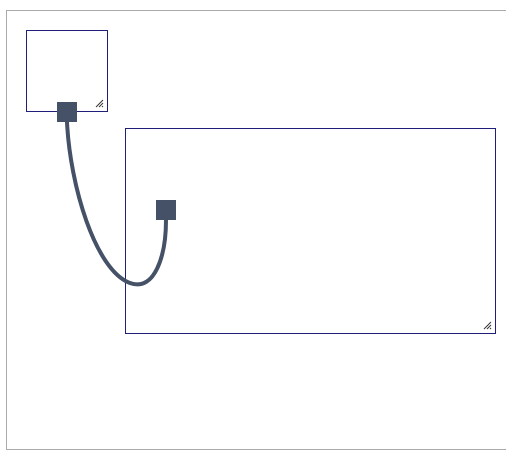 The image size is (506, 459). I want to click on output-port-handle, so click(67, 112).